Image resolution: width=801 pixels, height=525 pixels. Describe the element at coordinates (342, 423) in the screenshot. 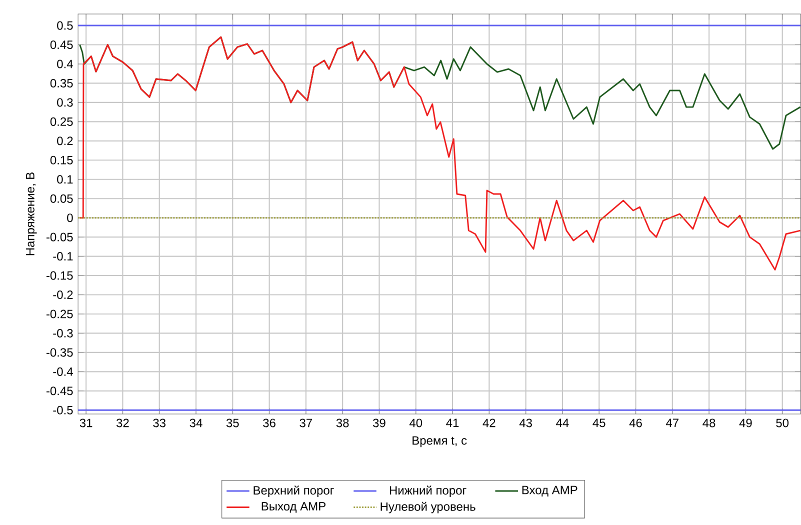

I see `x-tick-label: 38` at that location.